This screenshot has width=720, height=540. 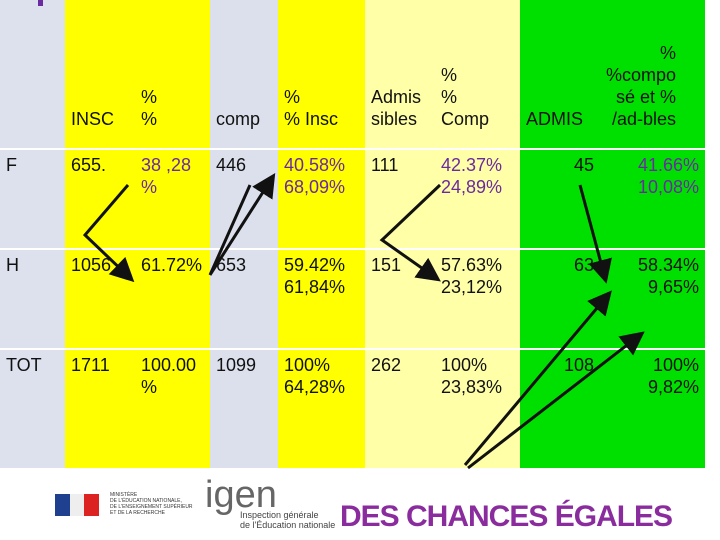 I want to click on table-cell: 100.00 %, so click(x=172, y=410).